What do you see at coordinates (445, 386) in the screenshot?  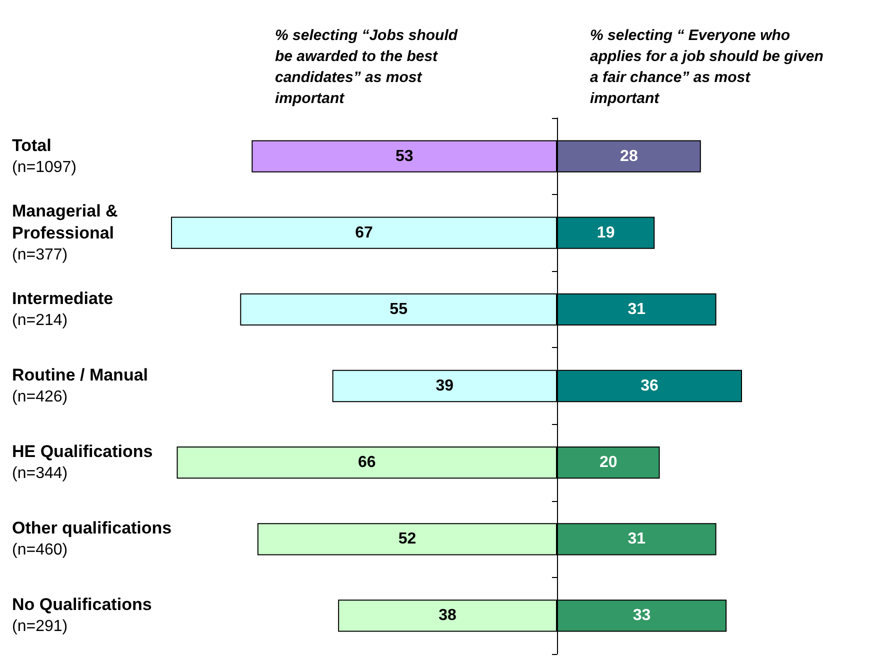 I see `data-label: 39` at bounding box center [445, 386].